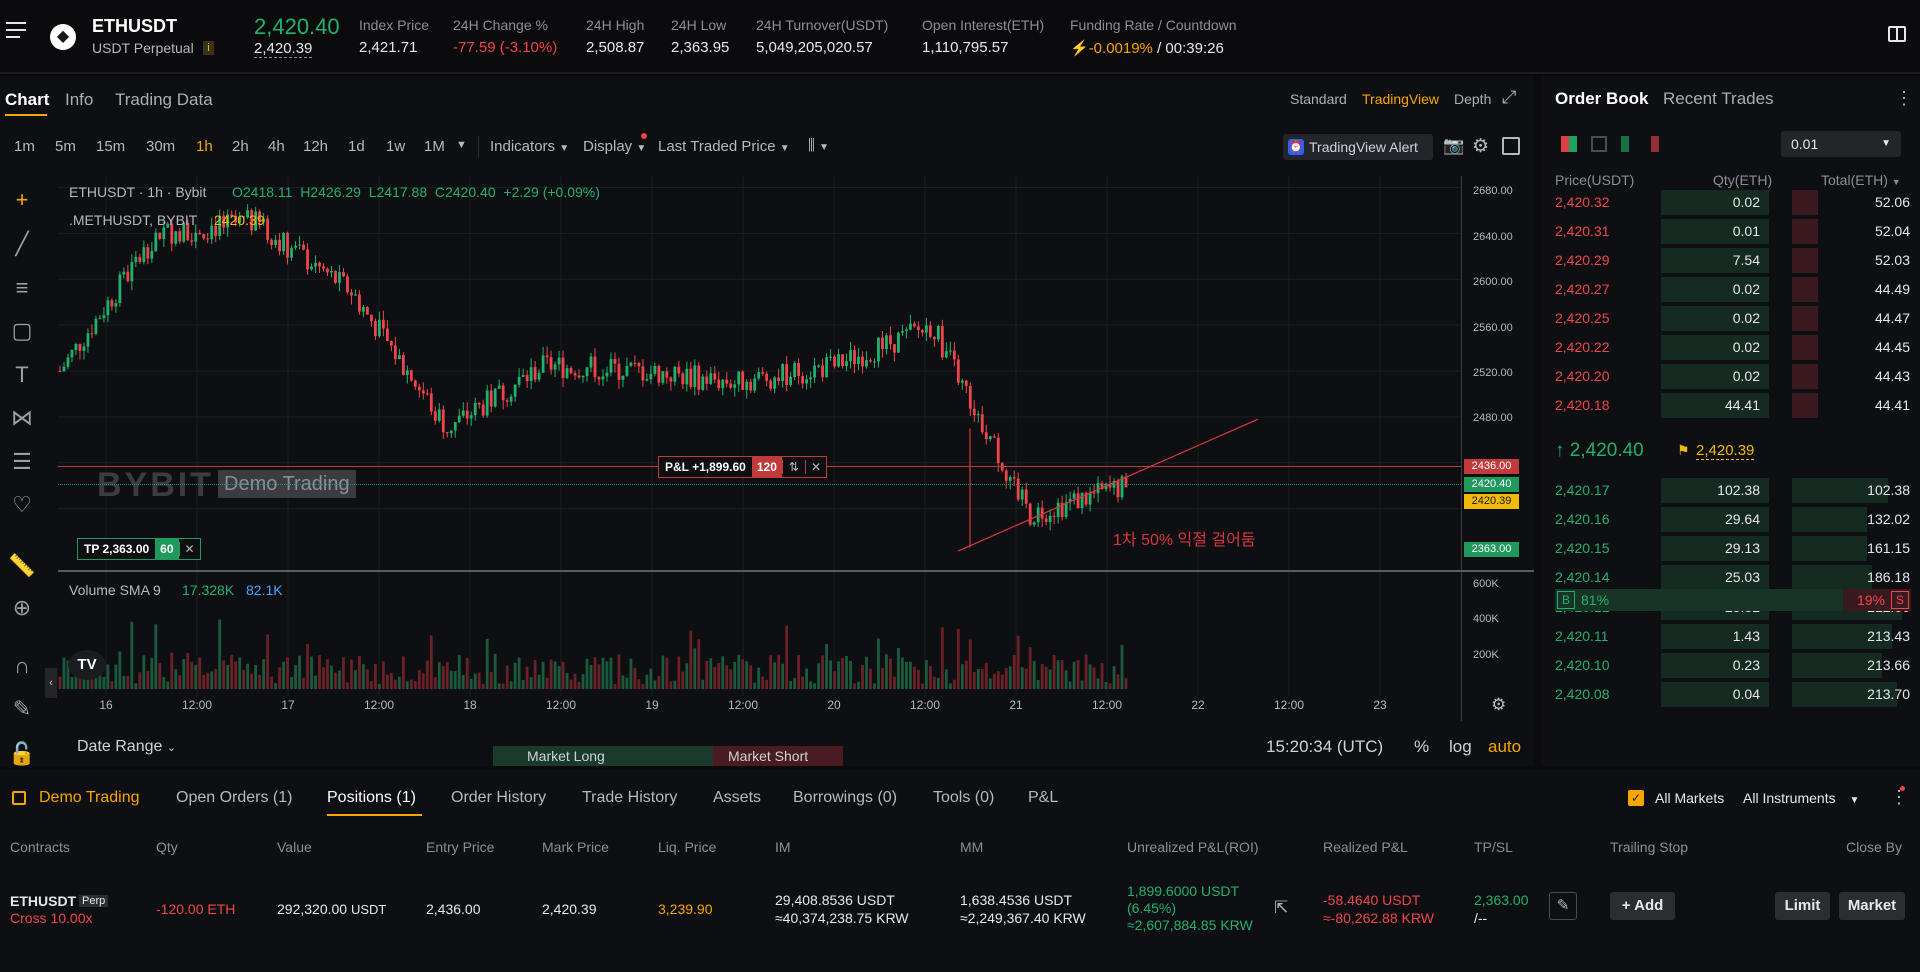  I want to click on tab-assets: Assets, so click(737, 797).